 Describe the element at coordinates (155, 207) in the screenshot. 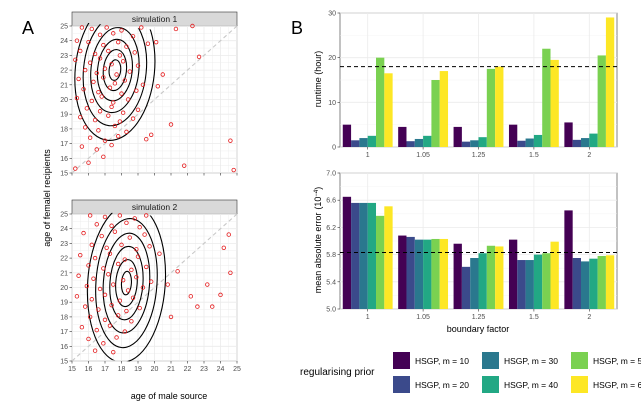

I see `facet-strip-label: simulation 2` at that location.